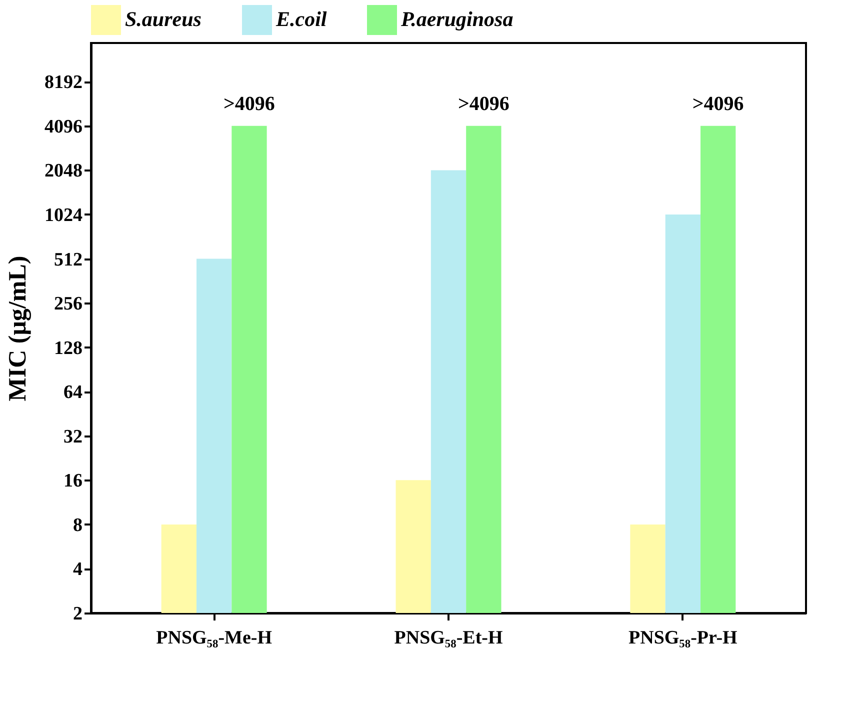 The width and height of the screenshot is (861, 709). What do you see at coordinates (18, 329) in the screenshot?
I see `y-axis-title: MIC (μg/mL)` at bounding box center [18, 329].